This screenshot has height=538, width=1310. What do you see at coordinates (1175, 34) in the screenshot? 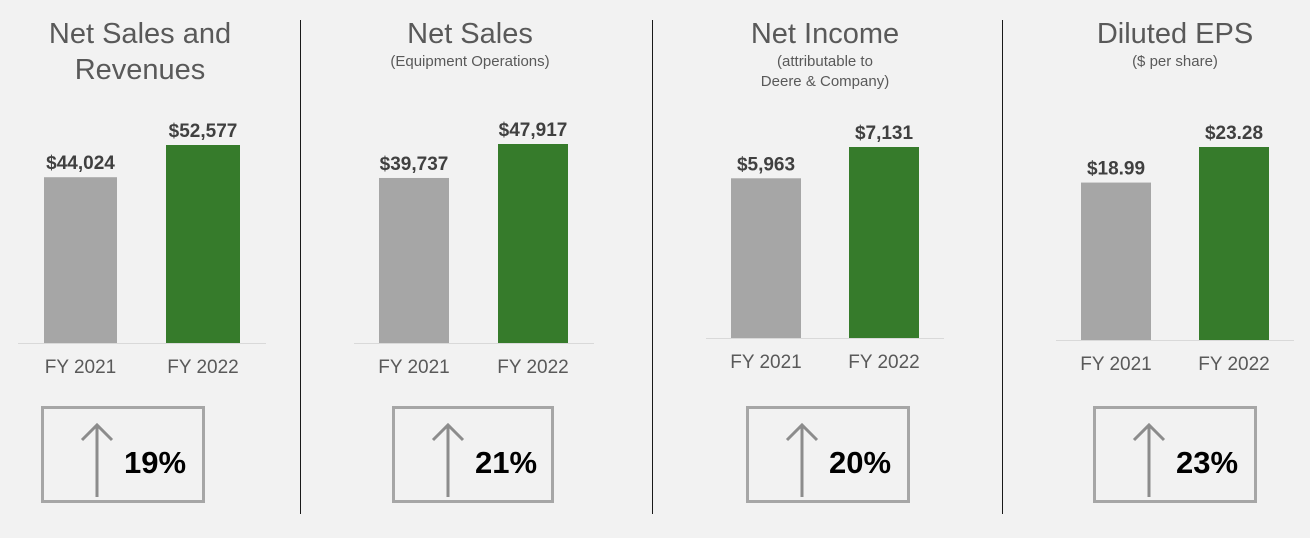
I see `chart-title: Diluted EPS` at bounding box center [1175, 34].